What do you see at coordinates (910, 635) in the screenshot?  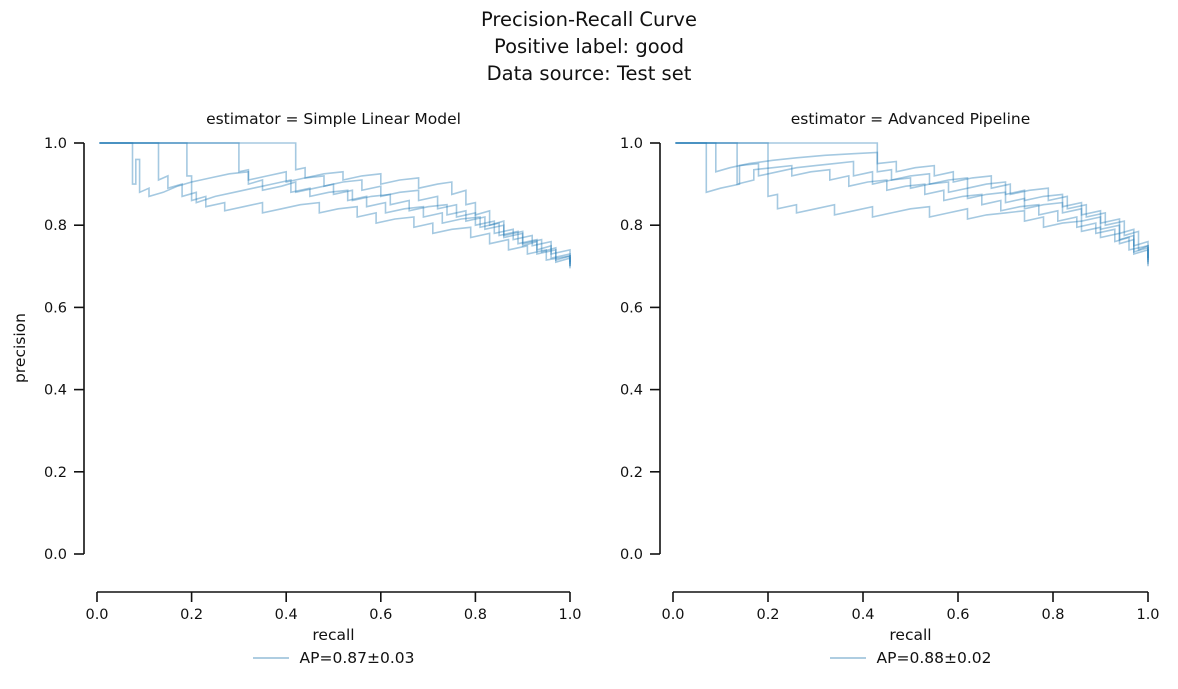 I see `right-x-axis-label: recall` at bounding box center [910, 635].